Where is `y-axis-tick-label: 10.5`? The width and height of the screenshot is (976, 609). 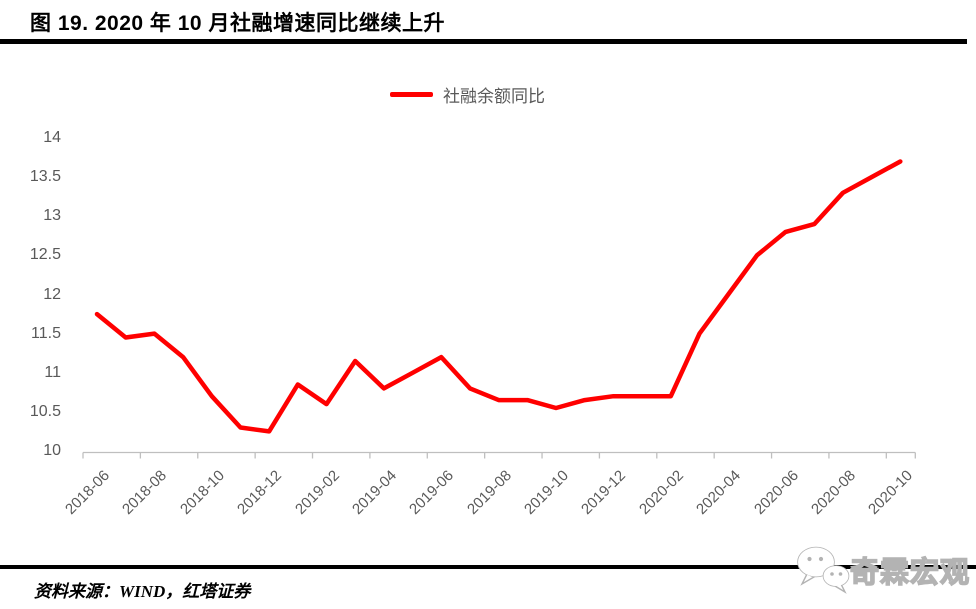
y-axis-tick-label: 10.5 is located at coordinates (45, 411).